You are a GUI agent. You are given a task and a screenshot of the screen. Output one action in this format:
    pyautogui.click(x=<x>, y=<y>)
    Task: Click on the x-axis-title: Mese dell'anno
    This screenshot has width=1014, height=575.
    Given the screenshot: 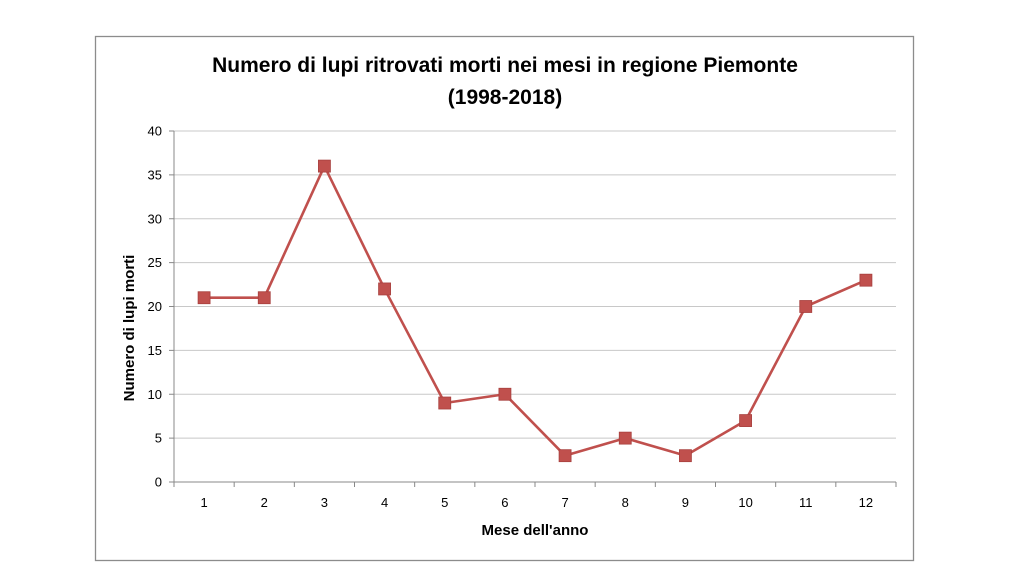 What is the action you would take?
    pyautogui.click(x=535, y=530)
    